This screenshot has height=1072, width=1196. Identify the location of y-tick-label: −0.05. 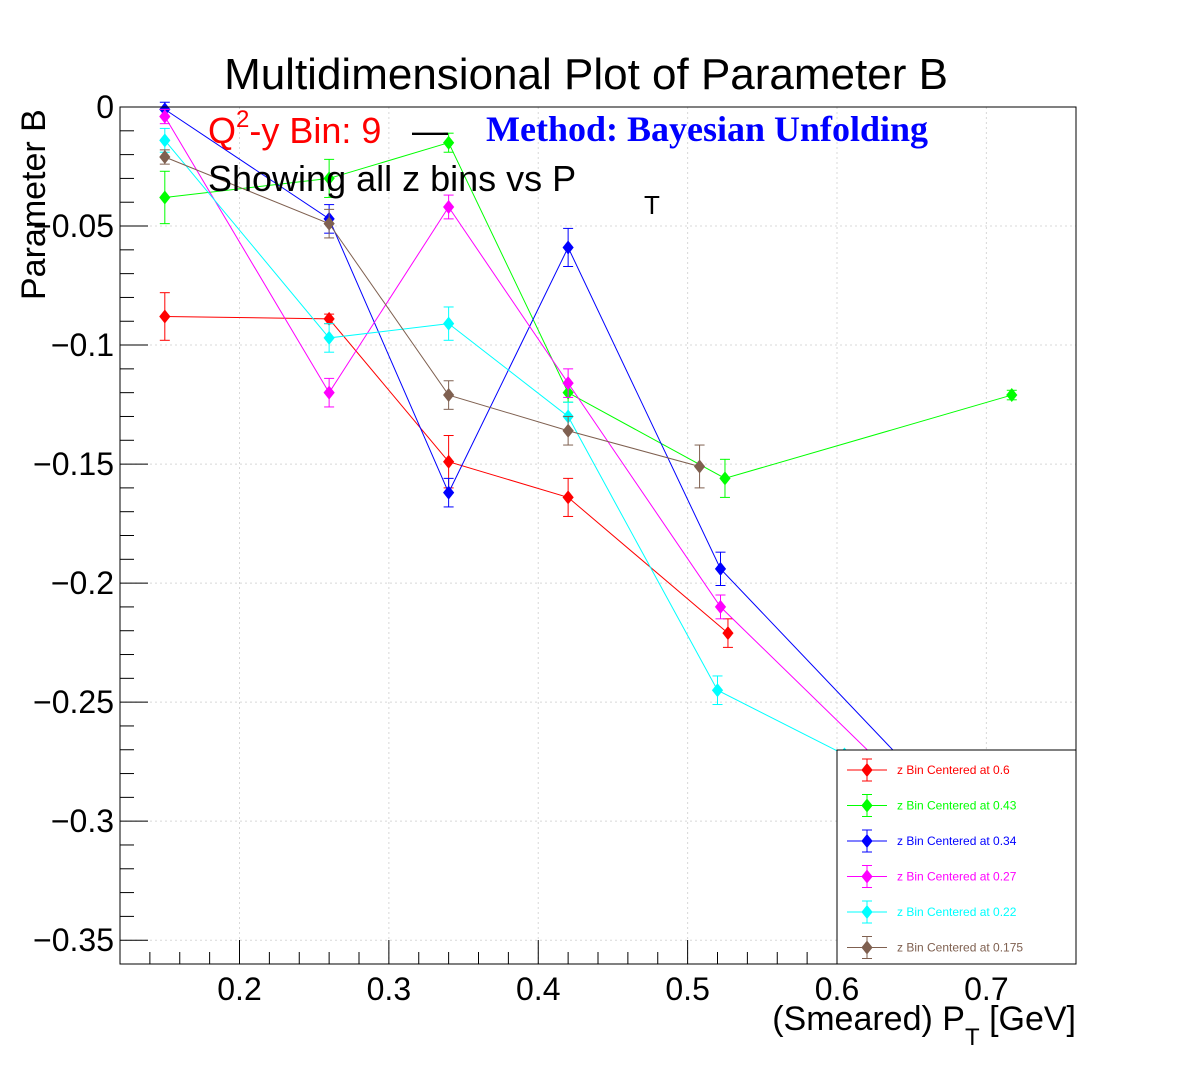
(73, 226).